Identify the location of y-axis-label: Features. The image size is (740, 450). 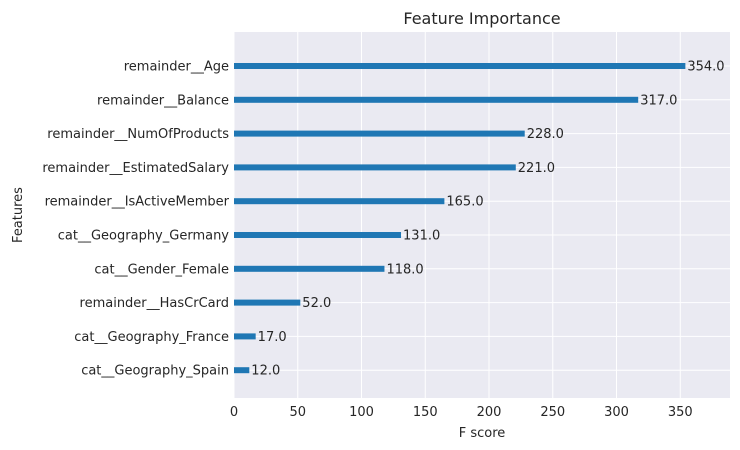
(18, 215).